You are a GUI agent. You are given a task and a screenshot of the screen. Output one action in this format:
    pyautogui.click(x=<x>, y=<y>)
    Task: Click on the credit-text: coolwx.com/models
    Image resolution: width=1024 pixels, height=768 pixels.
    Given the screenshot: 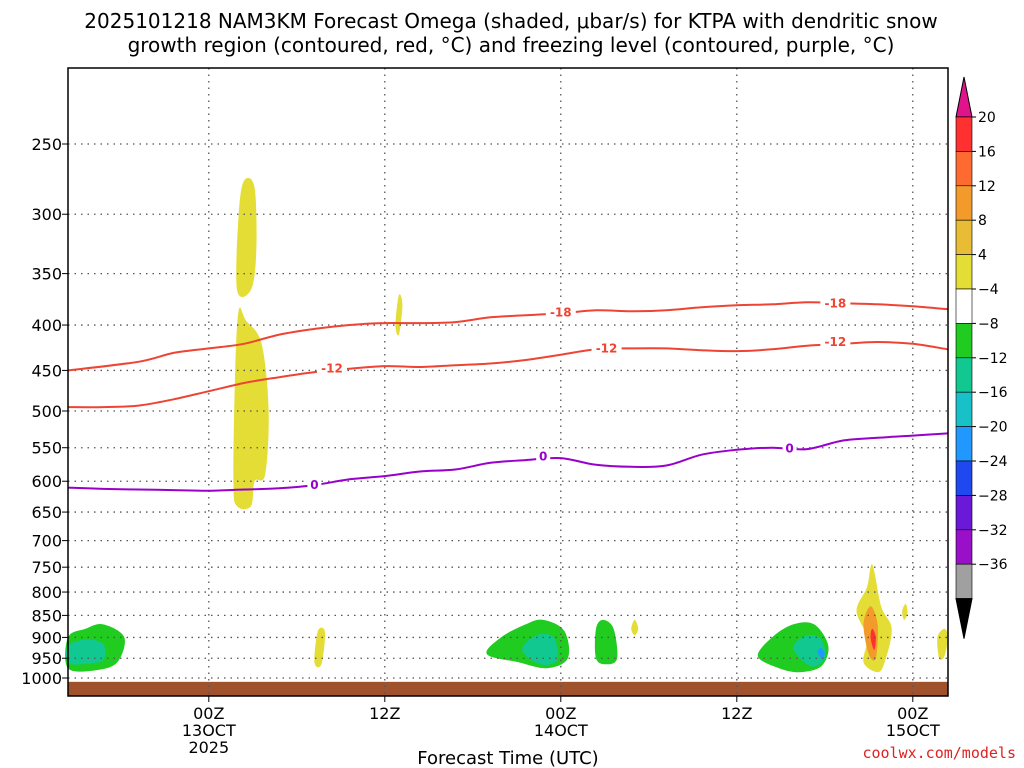 What is the action you would take?
    pyautogui.click(x=939, y=753)
    